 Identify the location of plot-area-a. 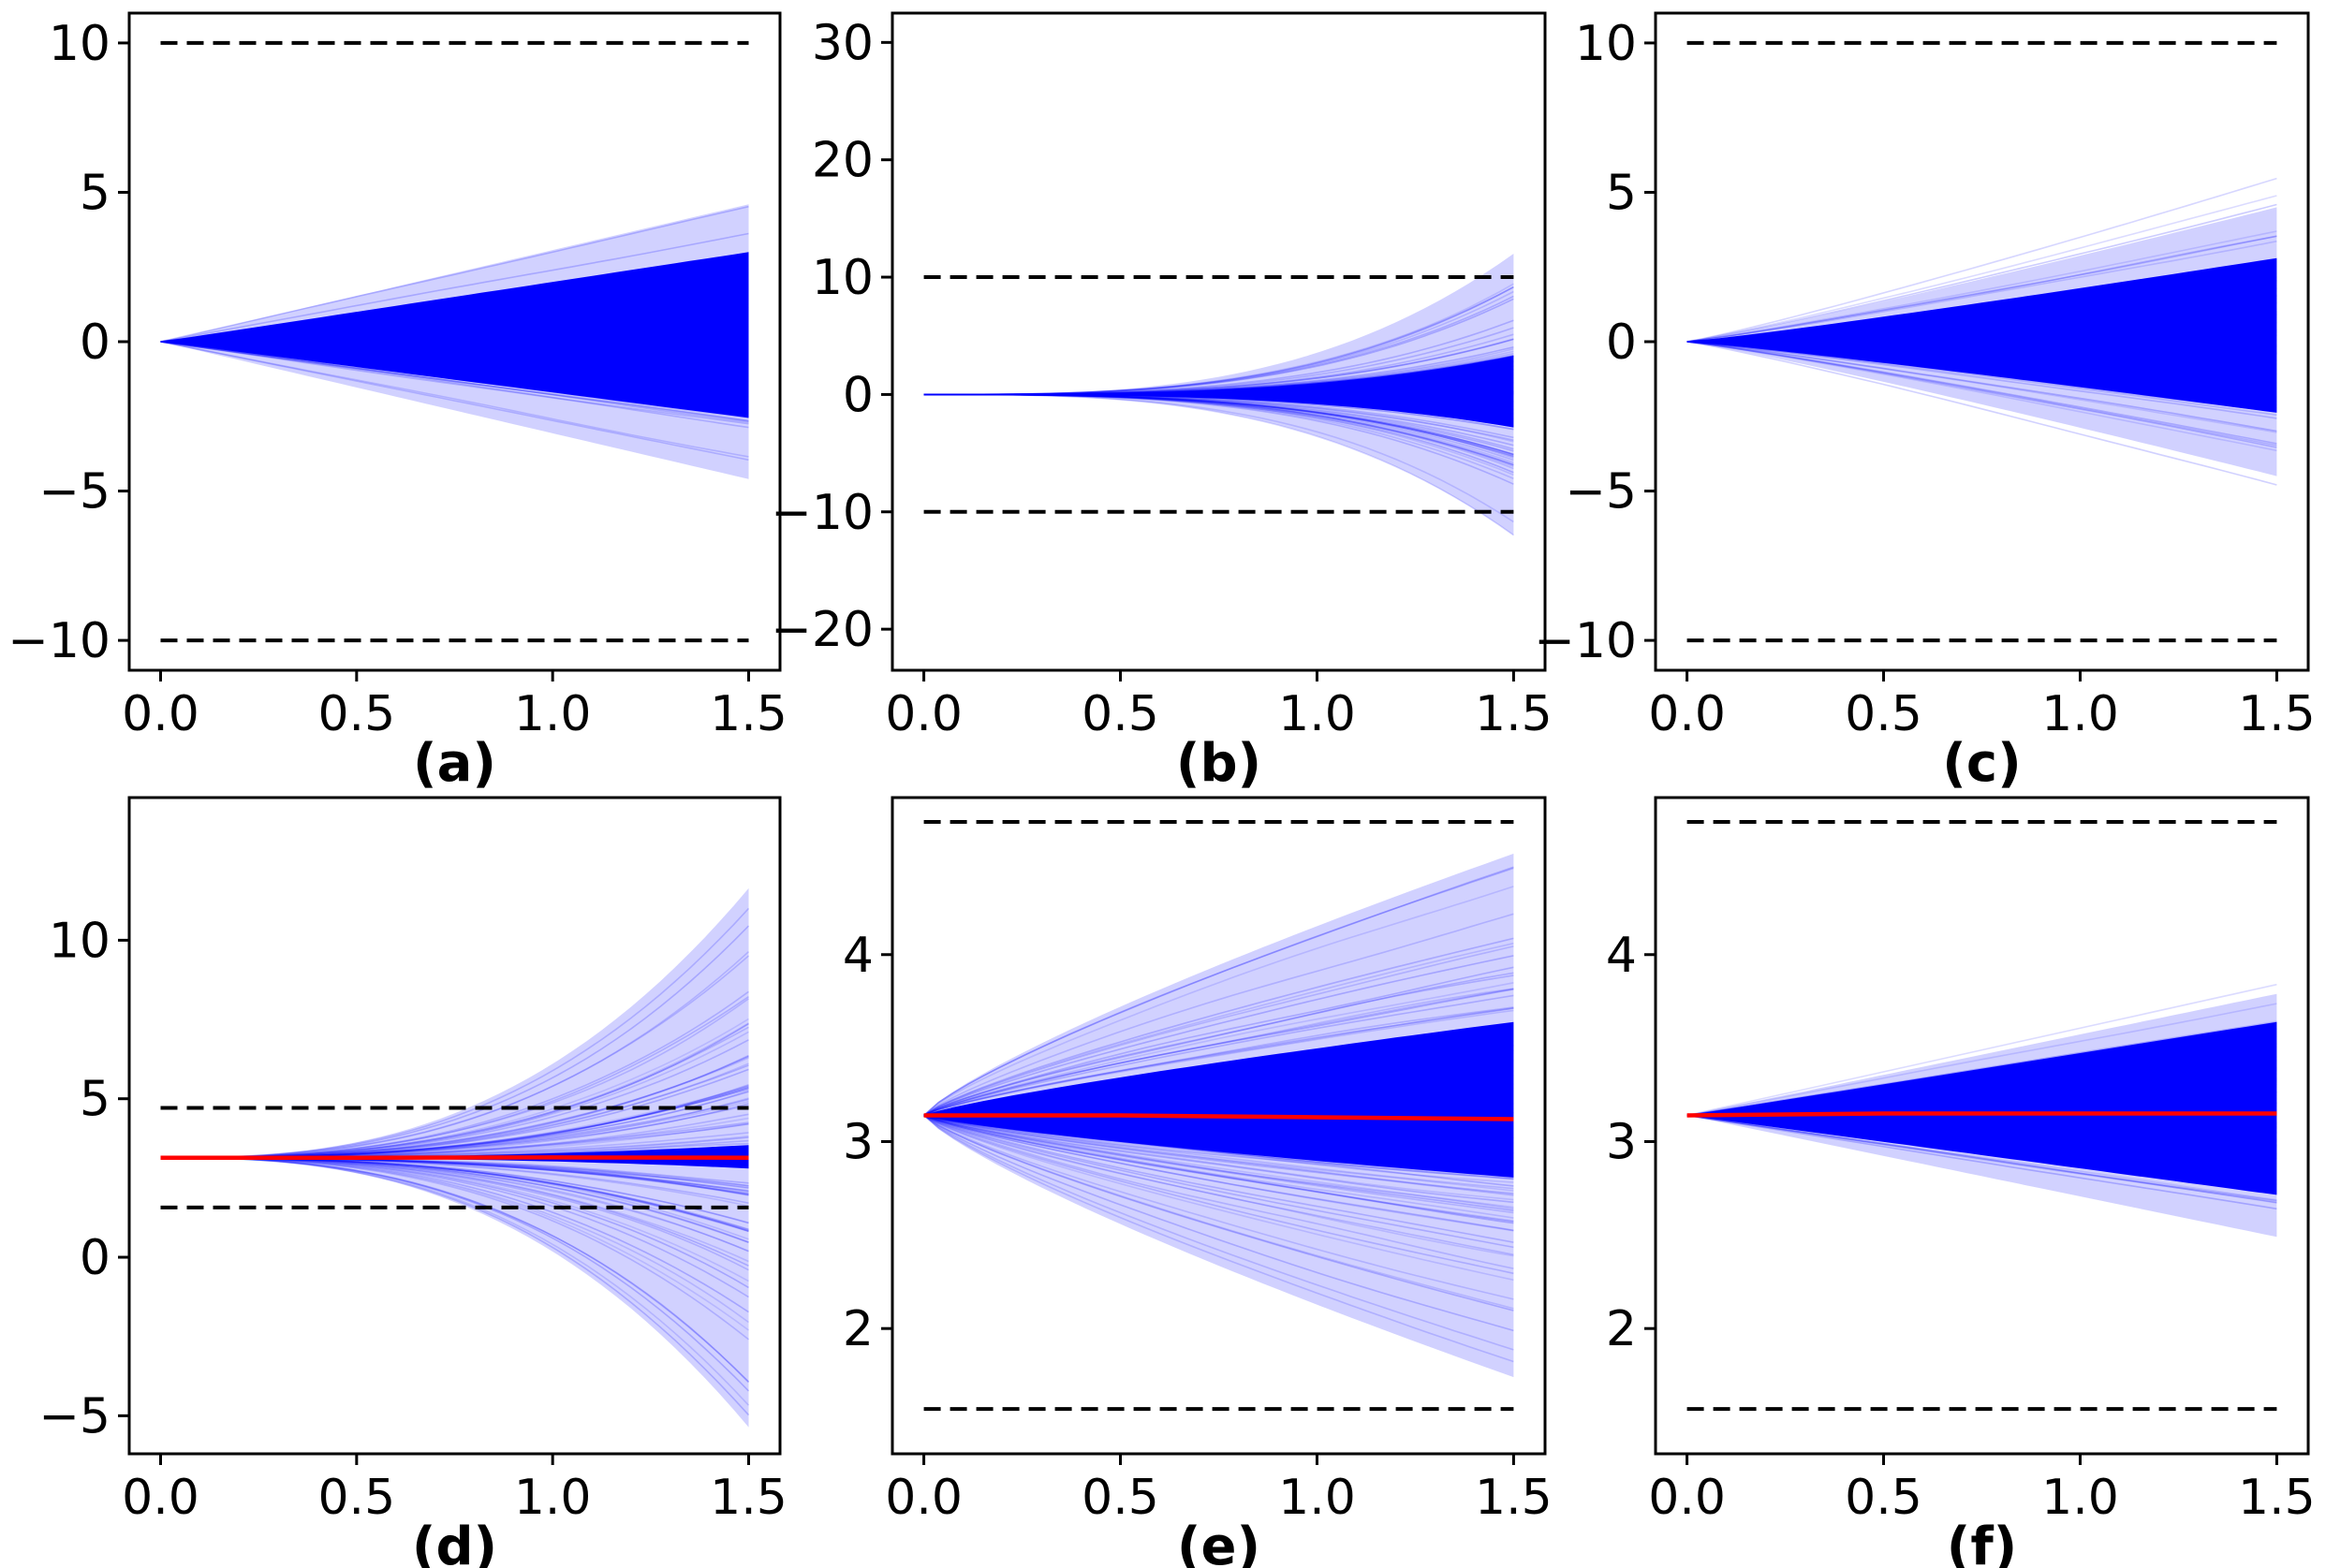
(454, 342).